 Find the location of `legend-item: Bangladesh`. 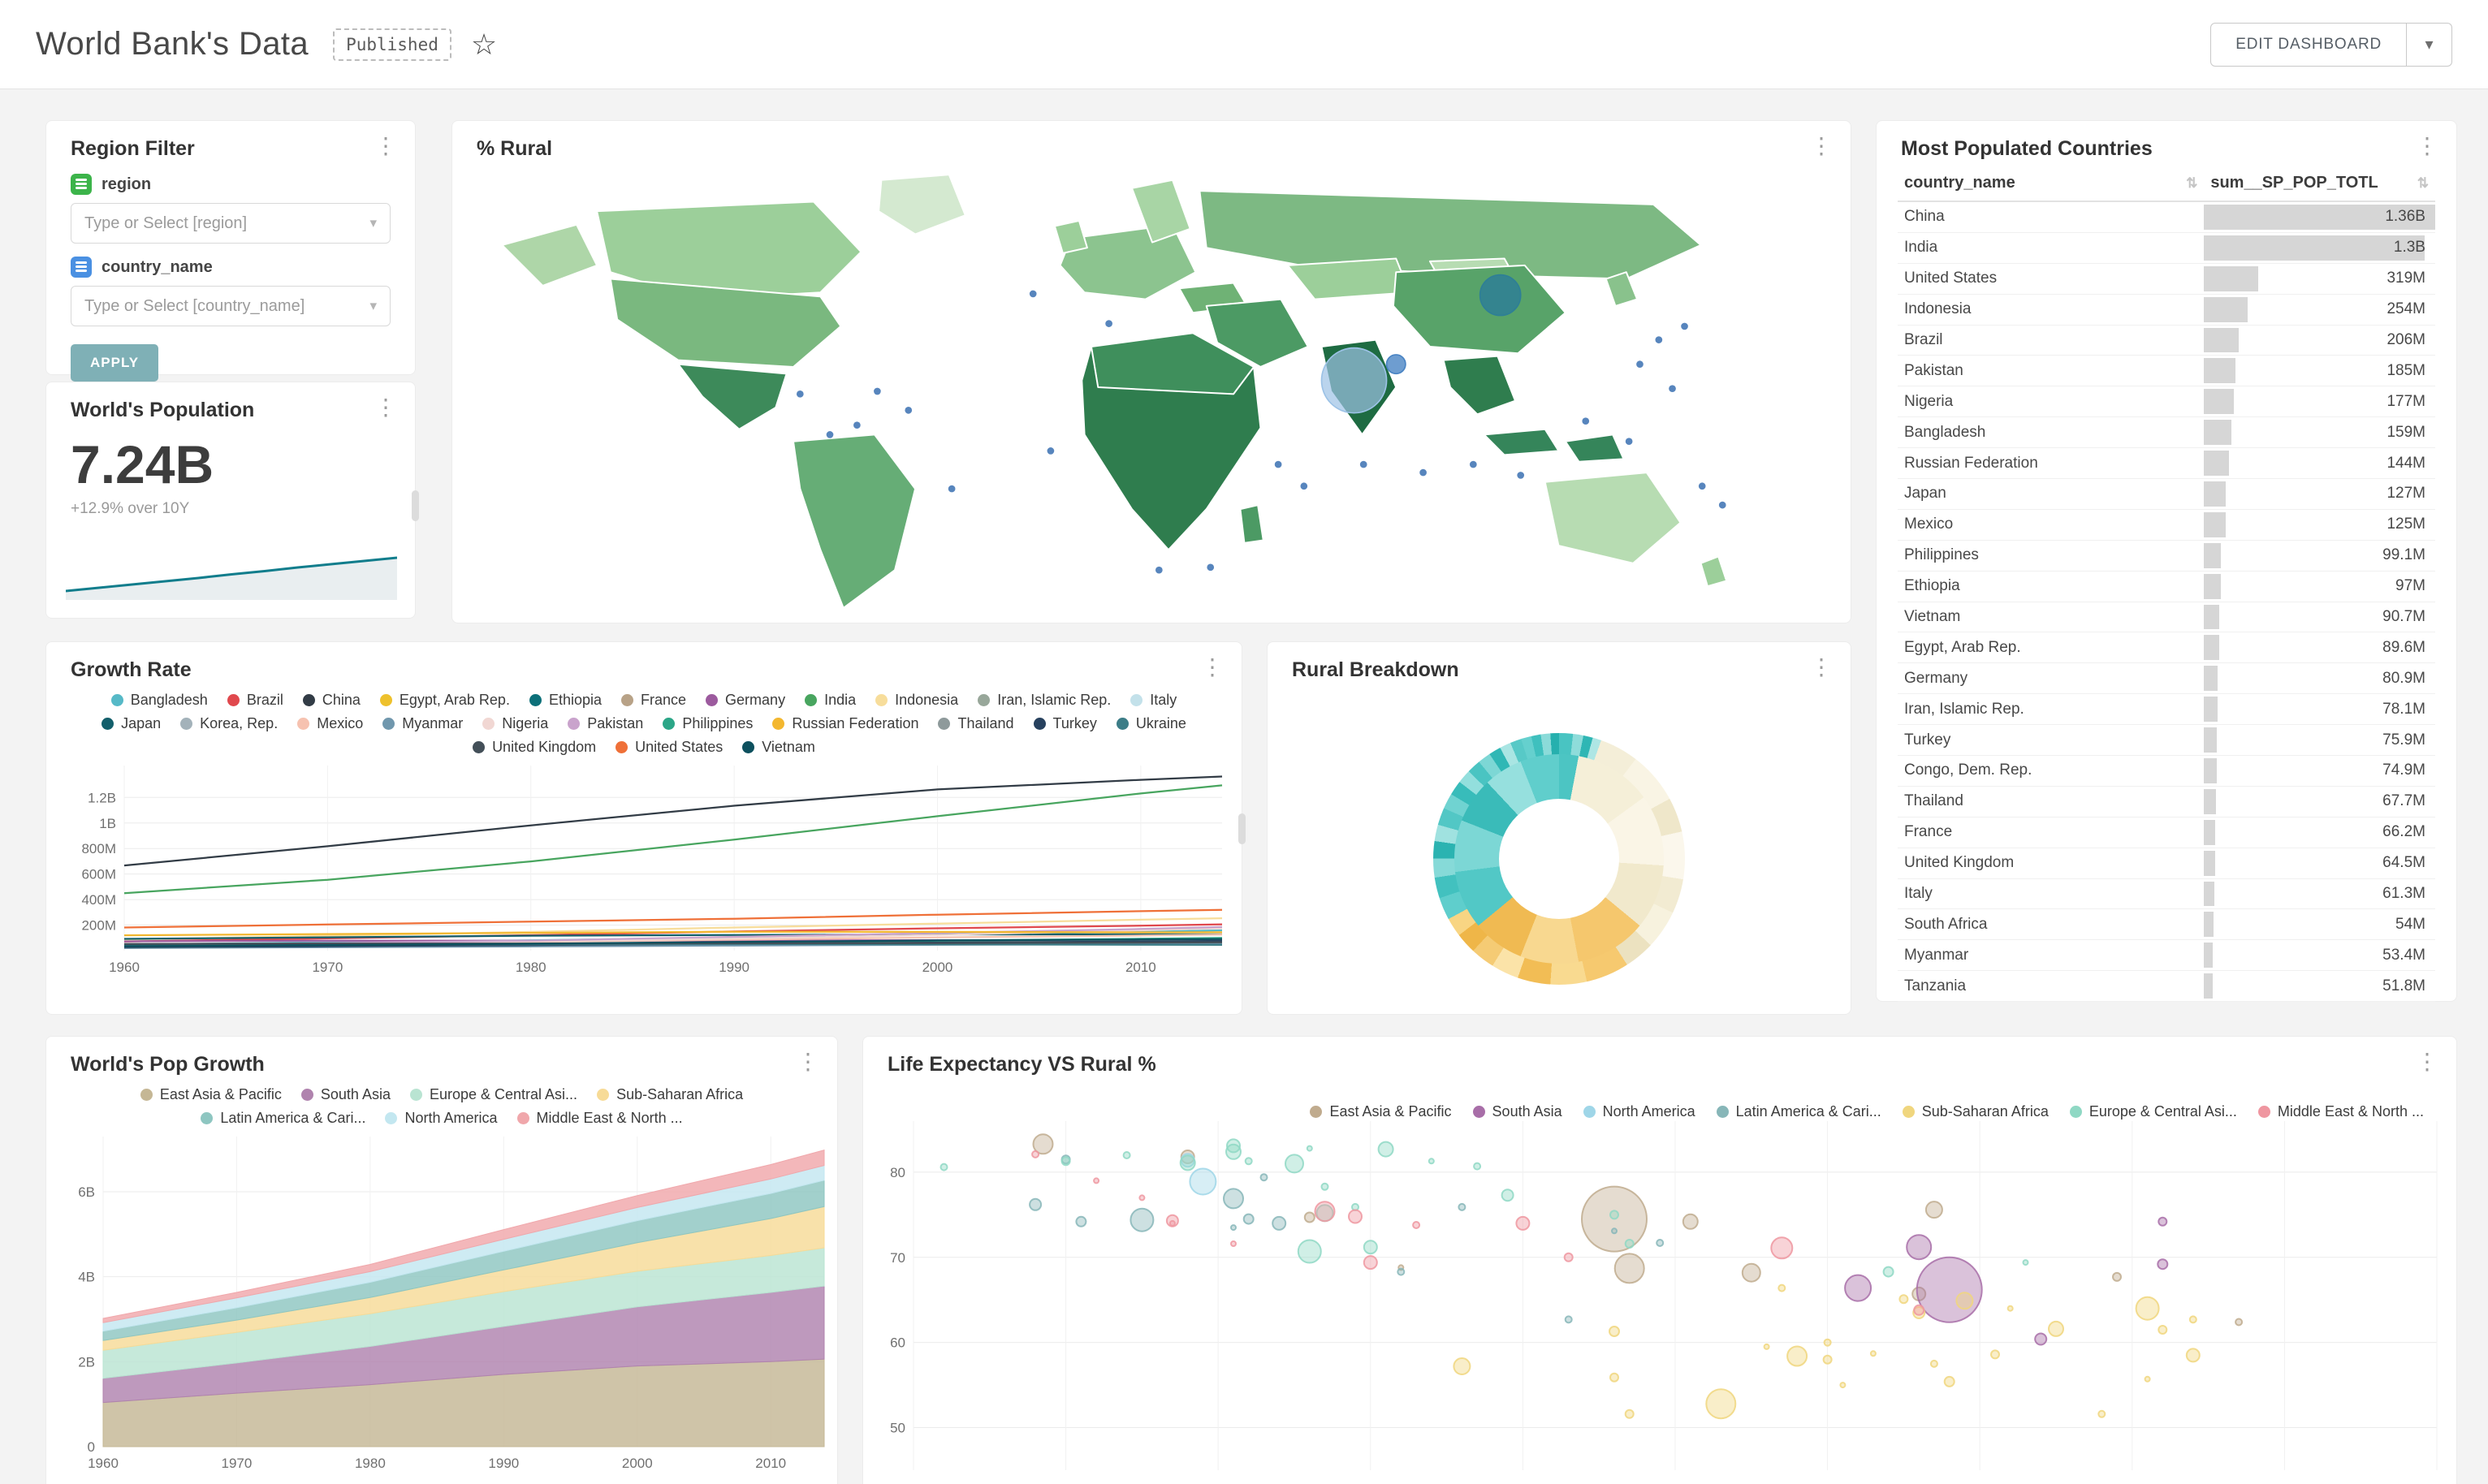

legend-item: Bangladesh is located at coordinates (159, 700).